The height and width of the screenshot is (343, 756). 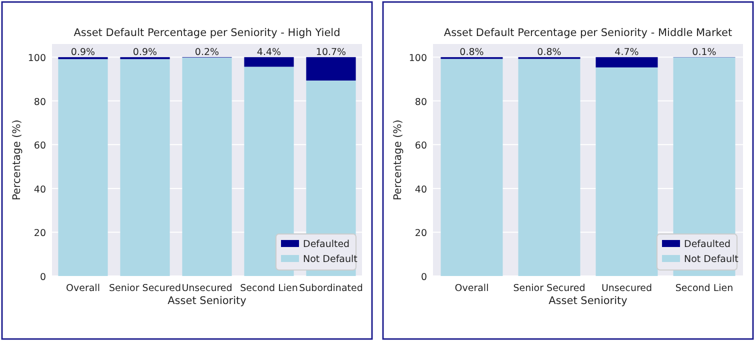 I want to click on data-label: 10.7%, so click(x=331, y=52).